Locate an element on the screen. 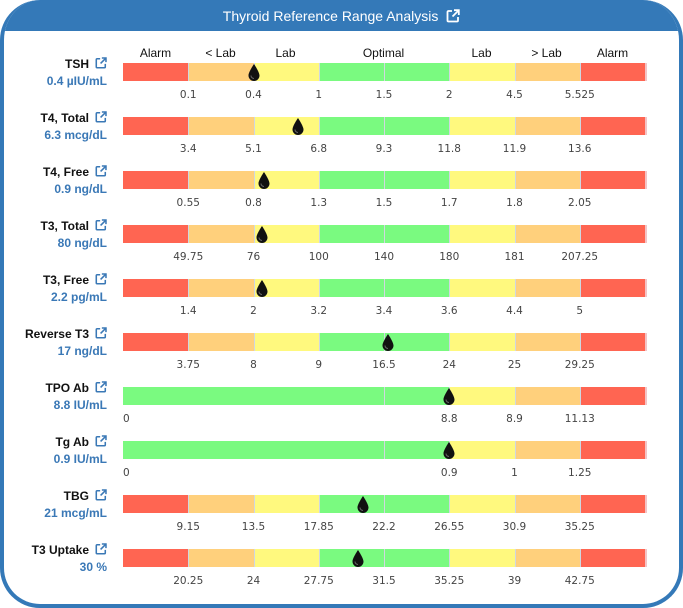 The height and width of the screenshot is (608, 683). tick-label: 39 is located at coordinates (514, 581).